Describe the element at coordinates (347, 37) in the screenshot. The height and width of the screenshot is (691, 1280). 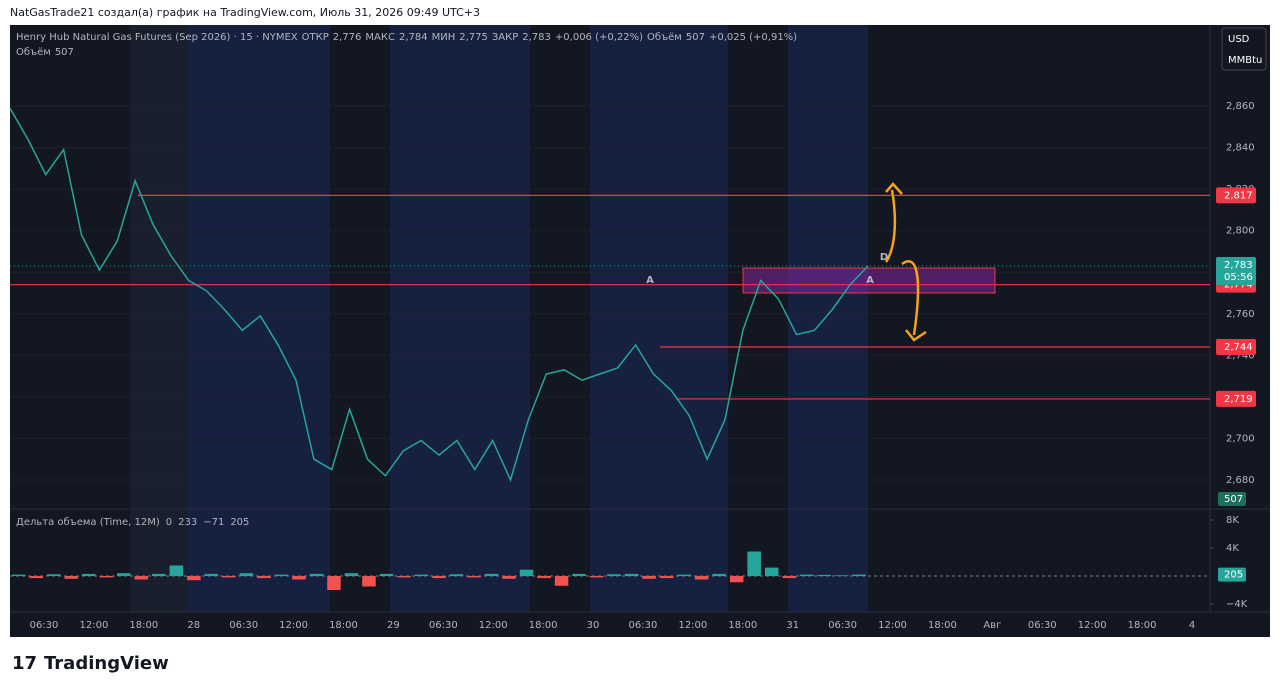
I see `legend-value: 2,776` at that location.